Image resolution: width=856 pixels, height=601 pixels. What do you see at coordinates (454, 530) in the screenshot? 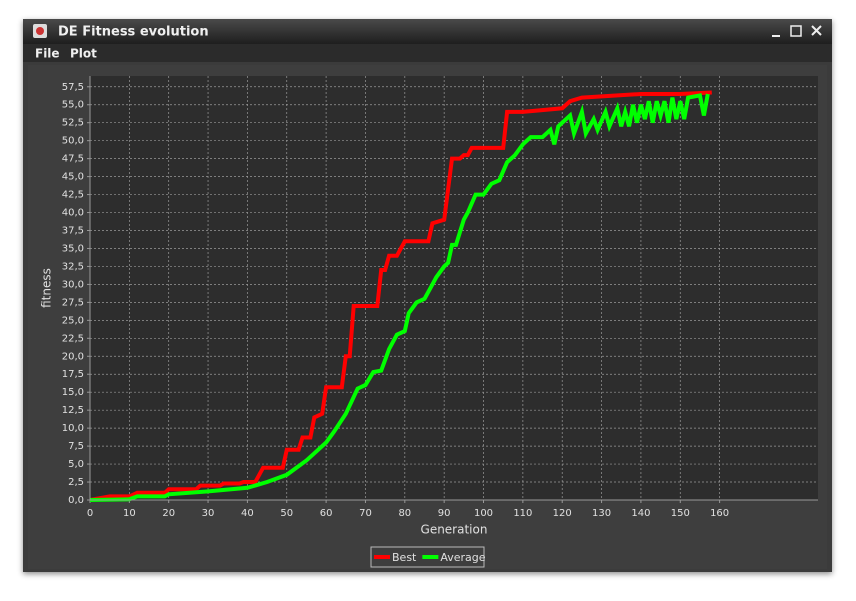
I see `x-axis-label: Generation` at bounding box center [454, 530].